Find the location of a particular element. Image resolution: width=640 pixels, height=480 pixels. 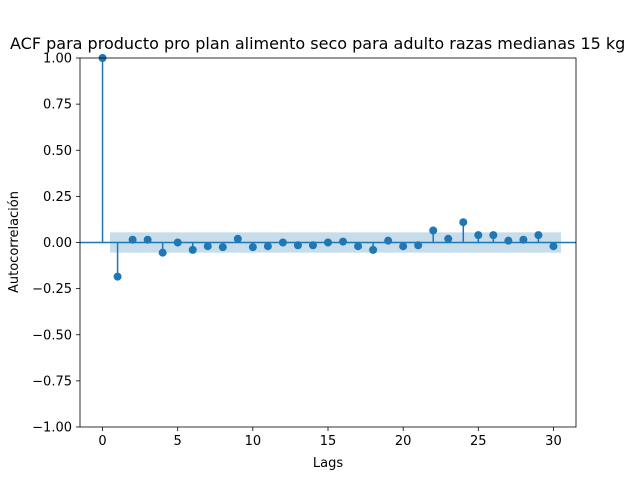

y-tick-label: −0.50 is located at coordinates (52, 335).